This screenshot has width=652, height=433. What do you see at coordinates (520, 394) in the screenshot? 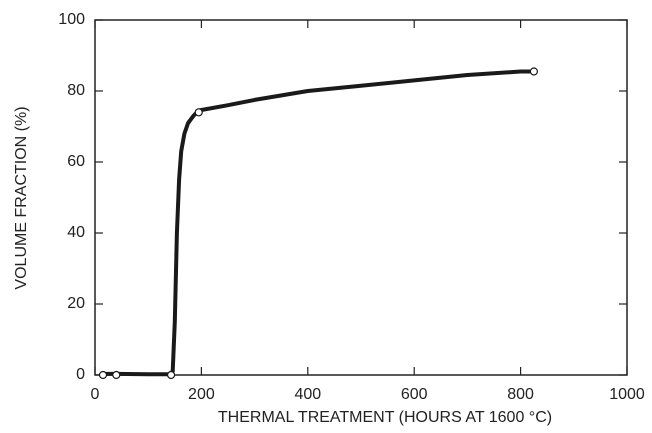
I see `x-tick-label: 800` at bounding box center [520, 394].